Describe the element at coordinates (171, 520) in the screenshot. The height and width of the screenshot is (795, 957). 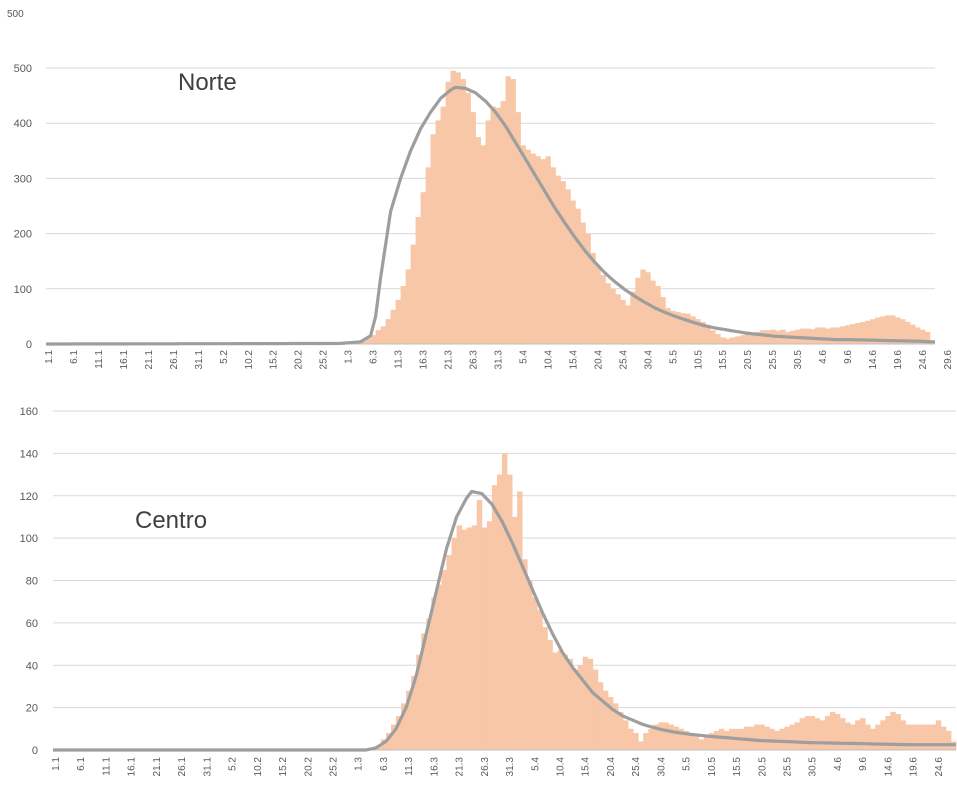
I see `chart-title: Centro` at that location.